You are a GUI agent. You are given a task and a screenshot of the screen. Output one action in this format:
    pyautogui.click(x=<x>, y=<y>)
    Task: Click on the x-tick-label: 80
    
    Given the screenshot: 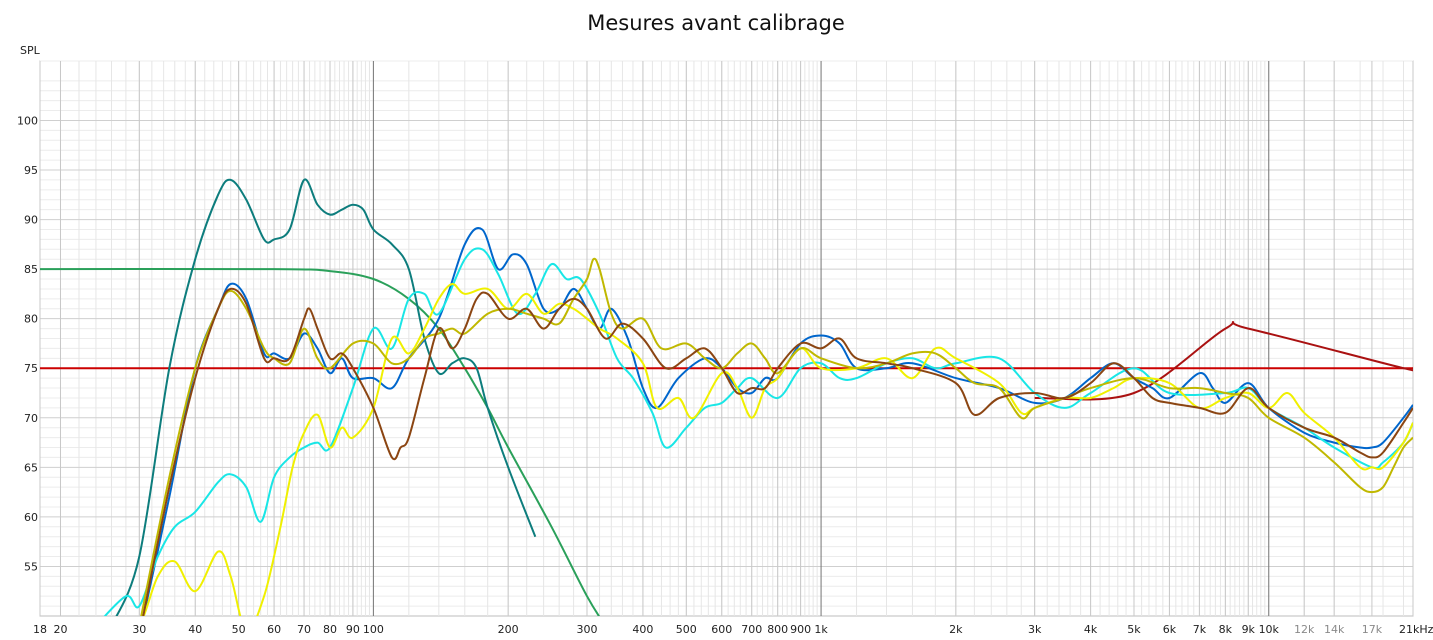 What is the action you would take?
    pyautogui.click(x=330, y=629)
    